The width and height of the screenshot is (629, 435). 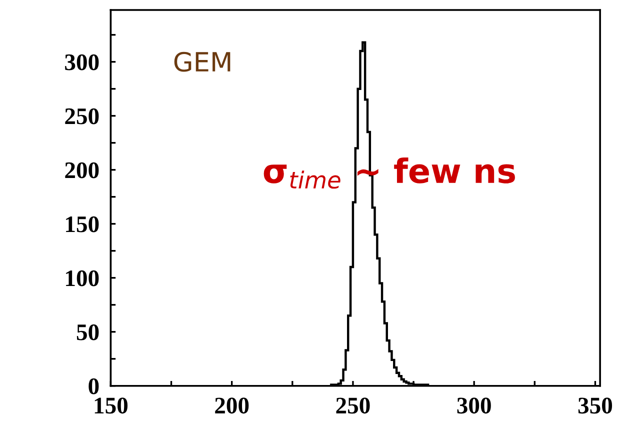 What do you see at coordinates (82, 116) in the screenshot?
I see `y-tick-label: 250` at bounding box center [82, 116].